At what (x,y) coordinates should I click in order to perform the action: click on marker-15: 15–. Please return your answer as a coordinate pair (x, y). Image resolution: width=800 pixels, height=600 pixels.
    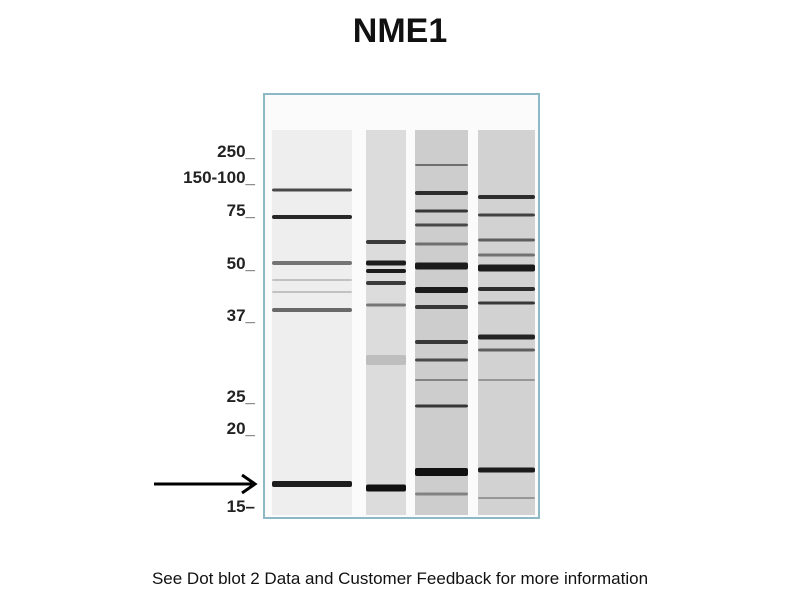
    Looking at the image, I should click on (240, 506).